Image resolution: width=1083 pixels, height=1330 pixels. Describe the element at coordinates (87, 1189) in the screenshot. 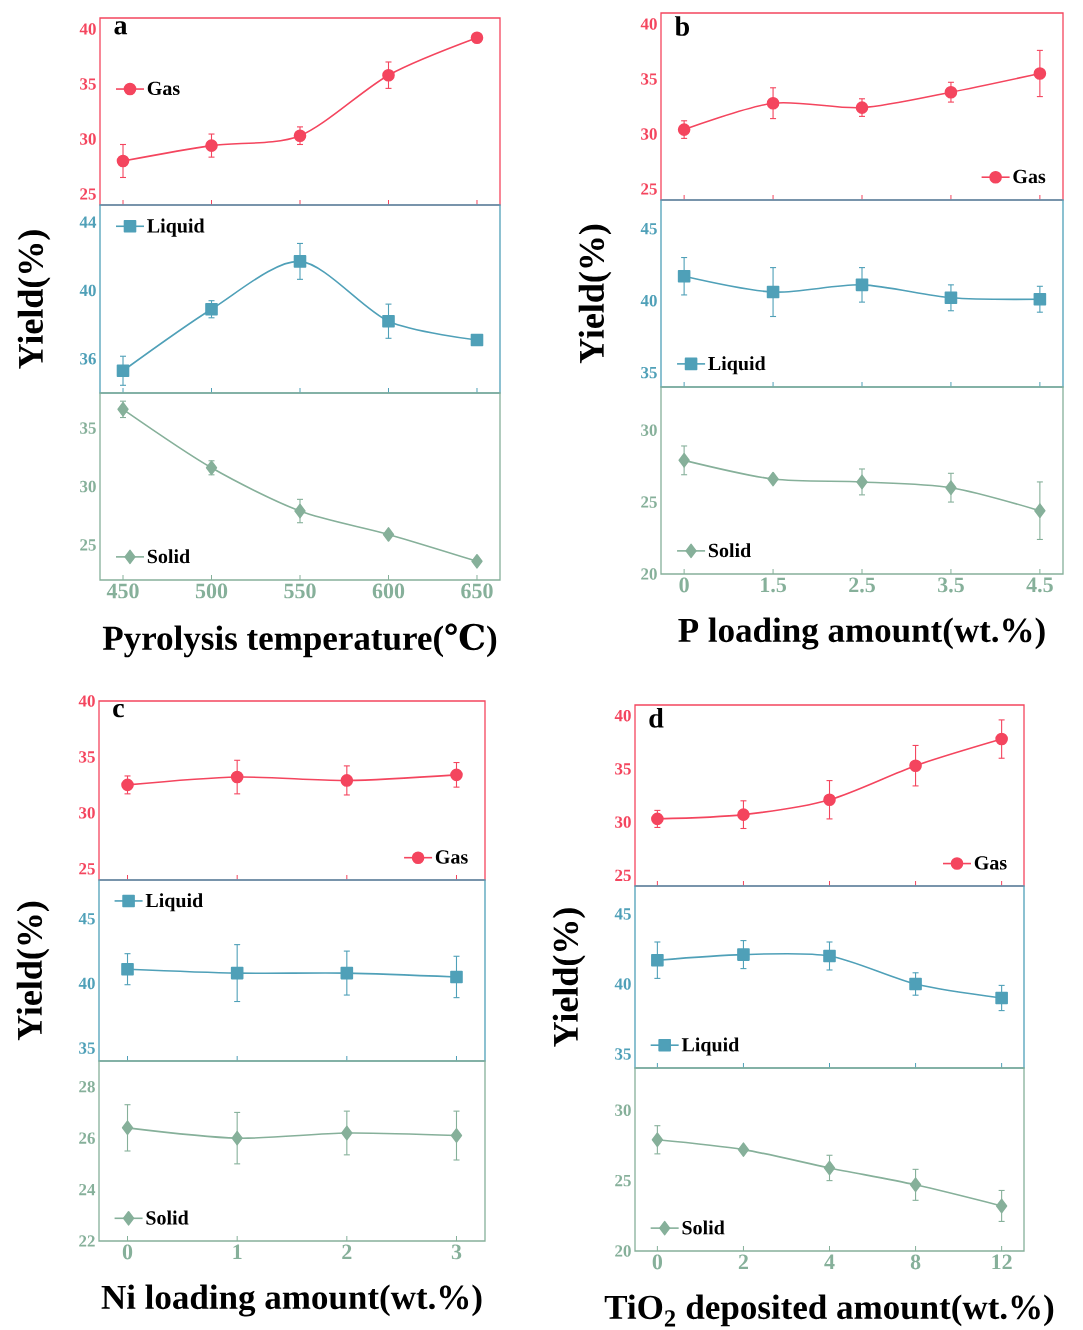

I see `y-tick-label: 24` at that location.